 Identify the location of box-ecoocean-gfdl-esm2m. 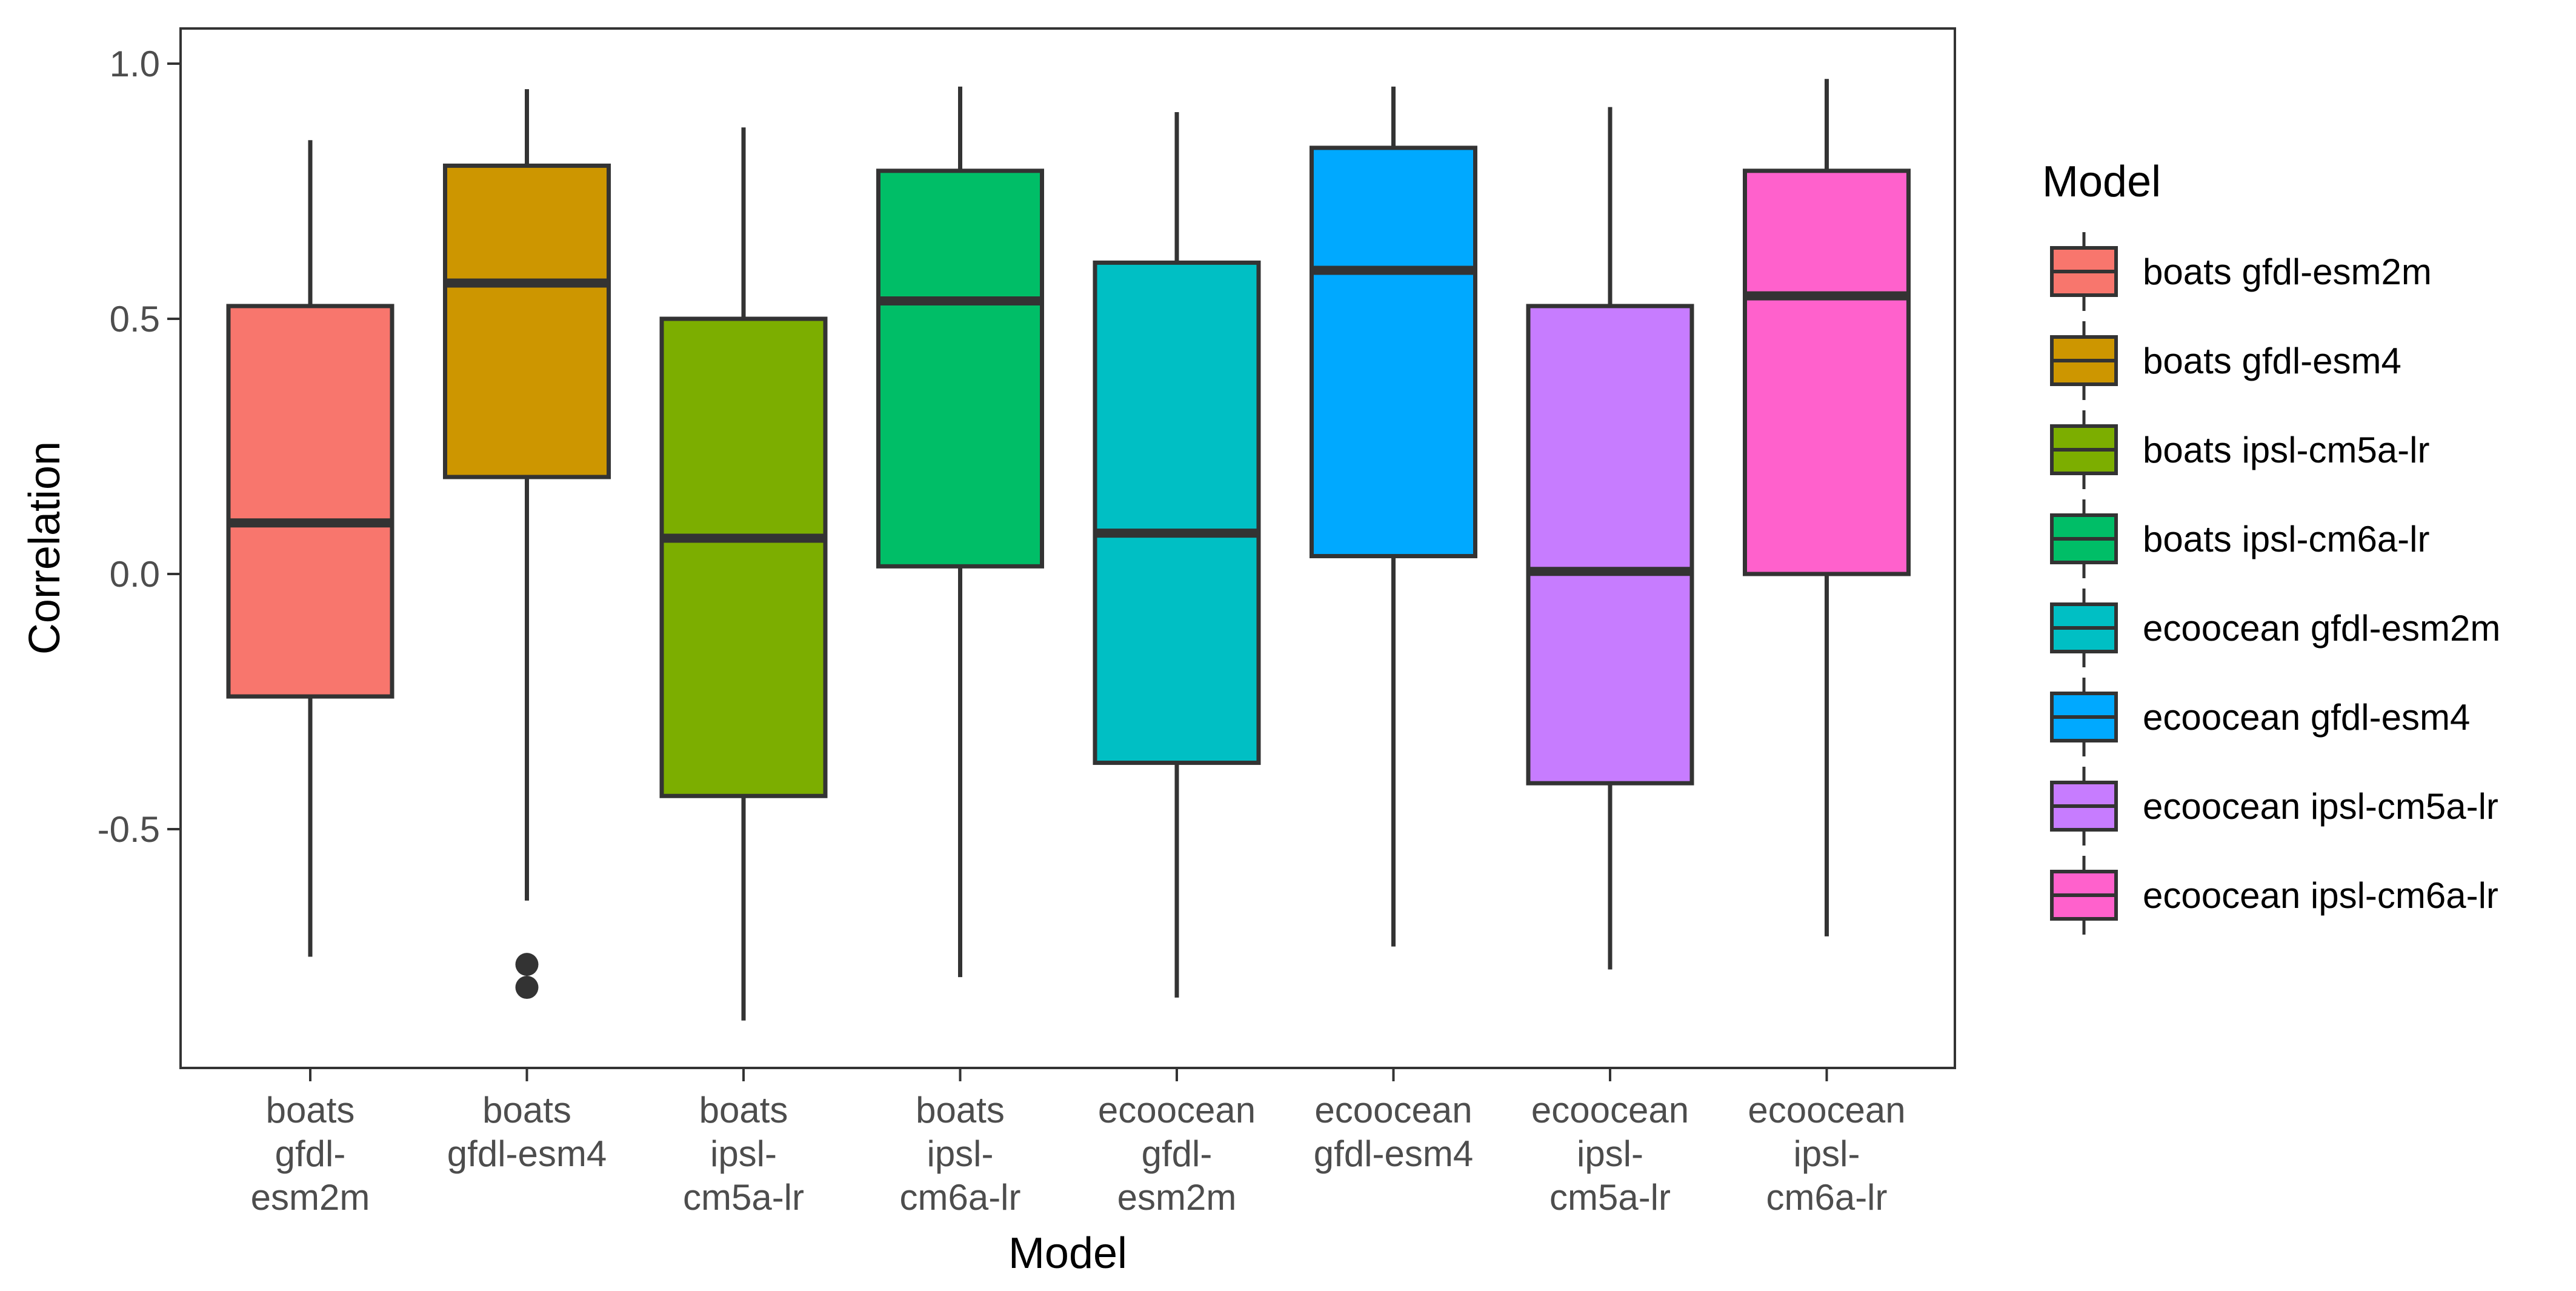
(1177, 555).